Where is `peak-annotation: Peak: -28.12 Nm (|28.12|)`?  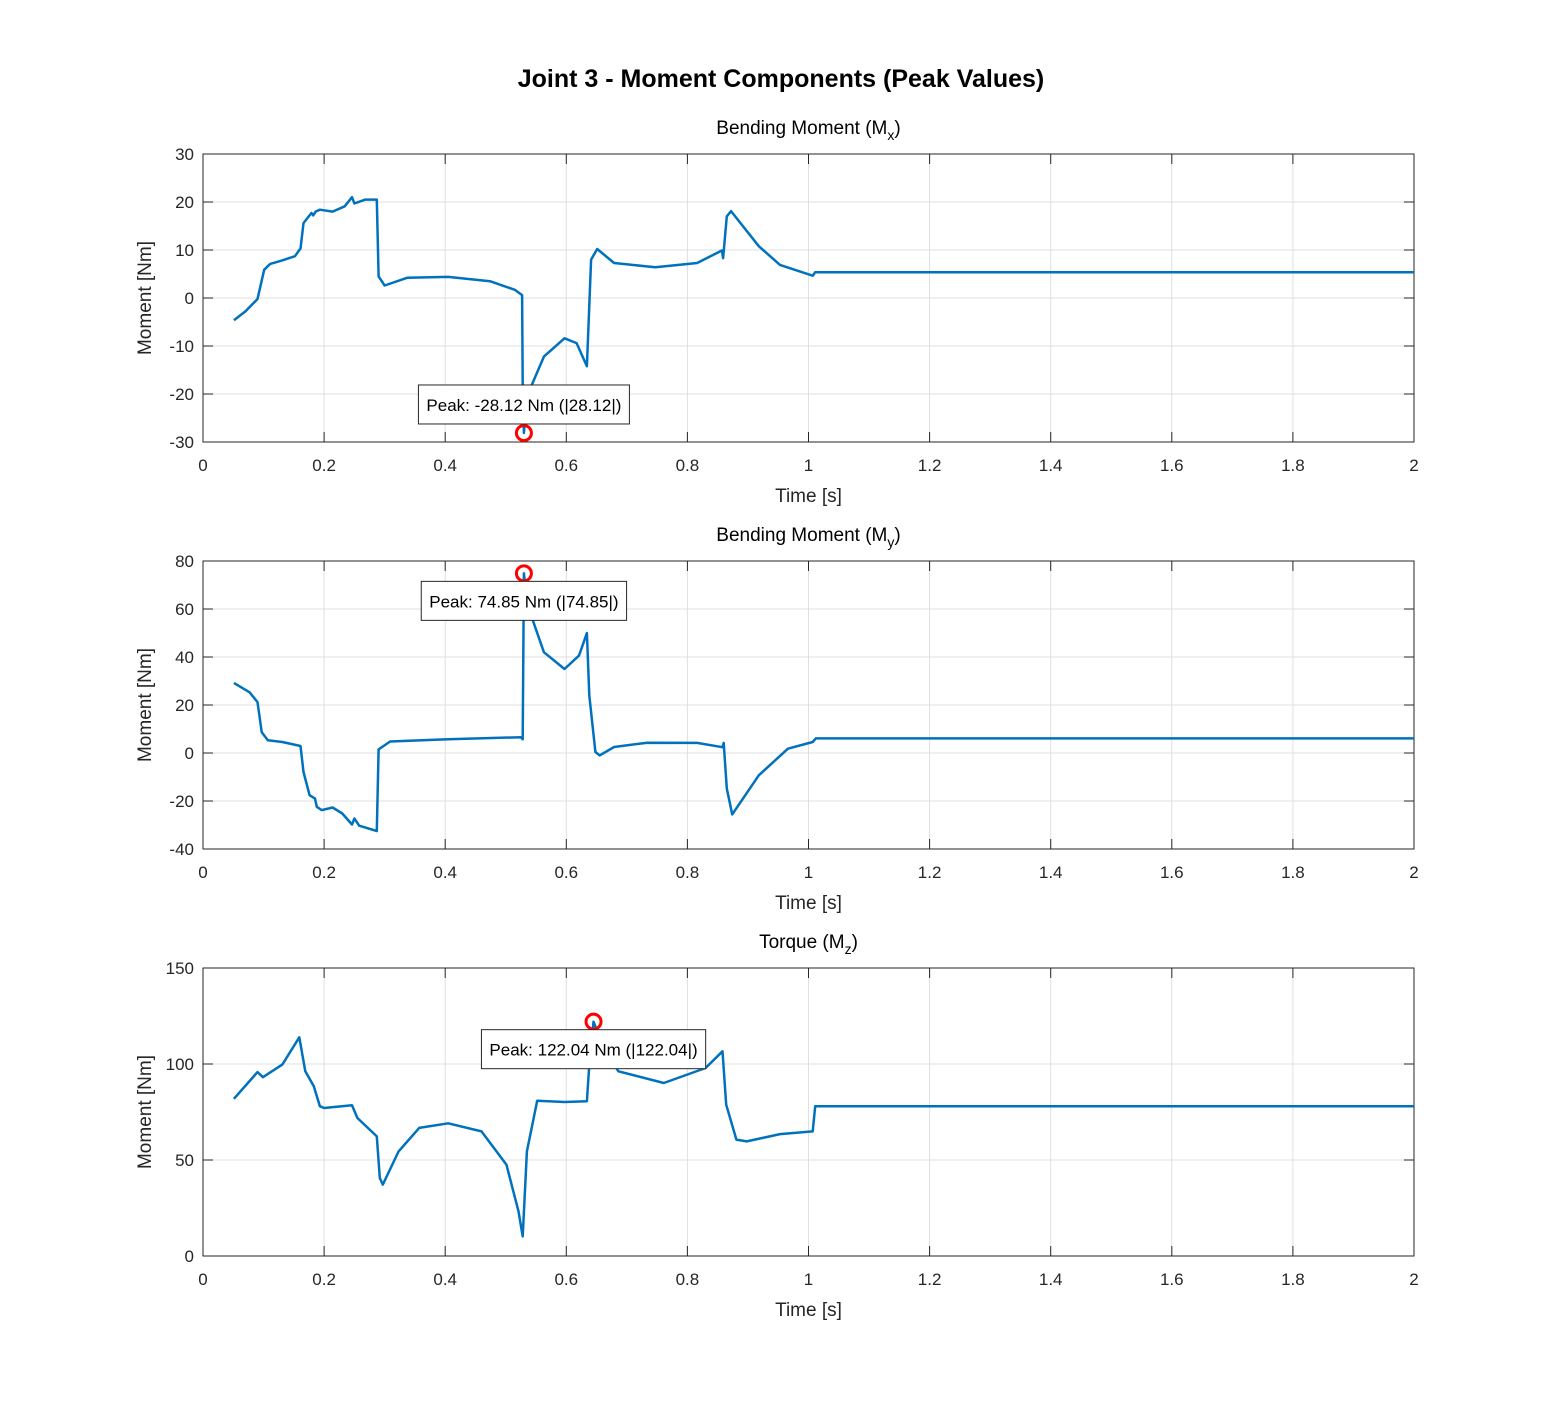
peak-annotation: Peak: -28.12 Nm (|28.12|) is located at coordinates (523, 404).